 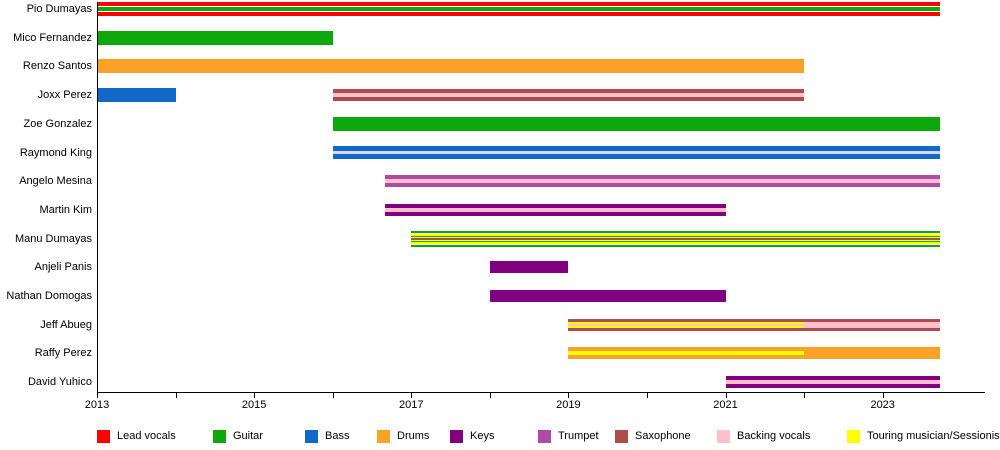 What do you see at coordinates (63, 353) in the screenshot?
I see `member-label: Raffy Perez` at bounding box center [63, 353].